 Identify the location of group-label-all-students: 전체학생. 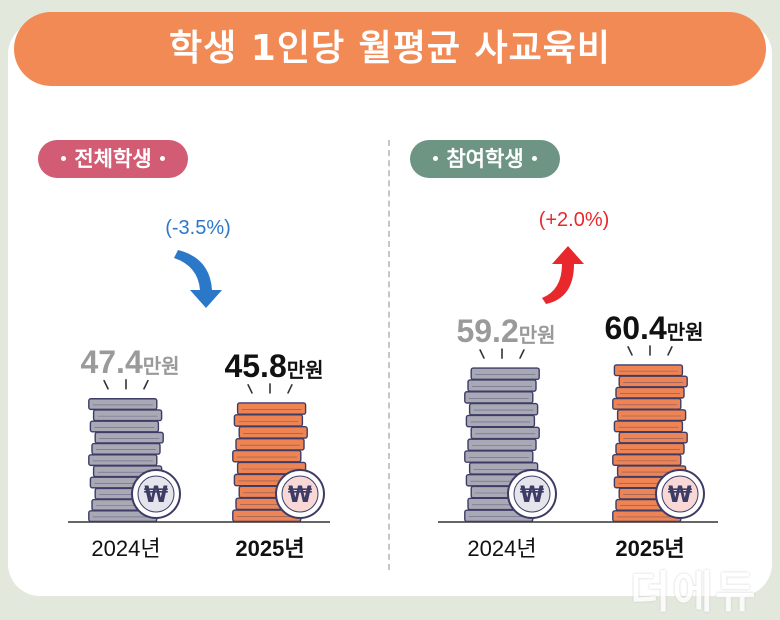
(113, 159).